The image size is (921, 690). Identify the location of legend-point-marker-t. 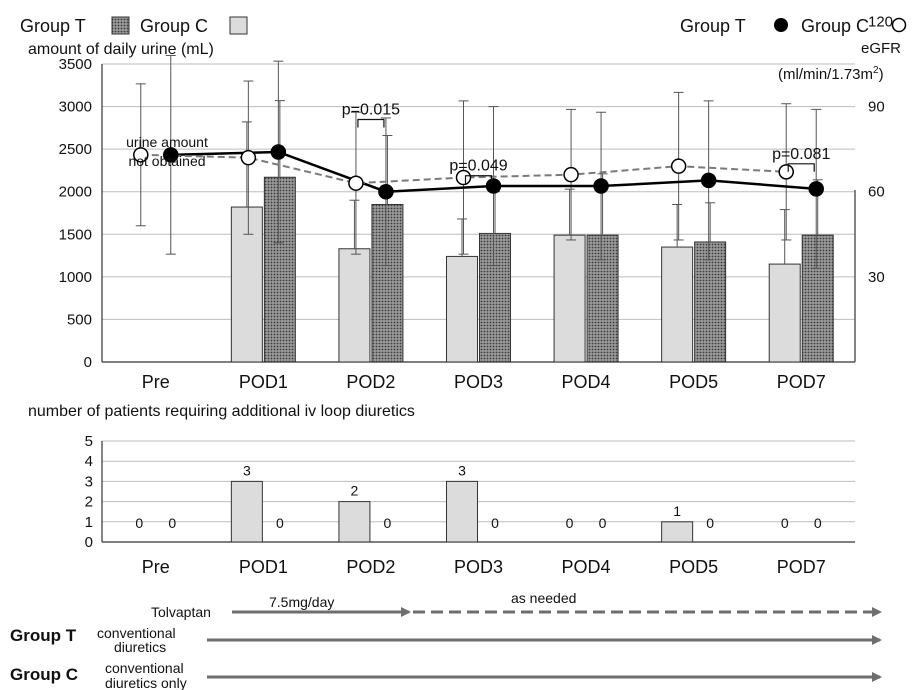
(781, 25).